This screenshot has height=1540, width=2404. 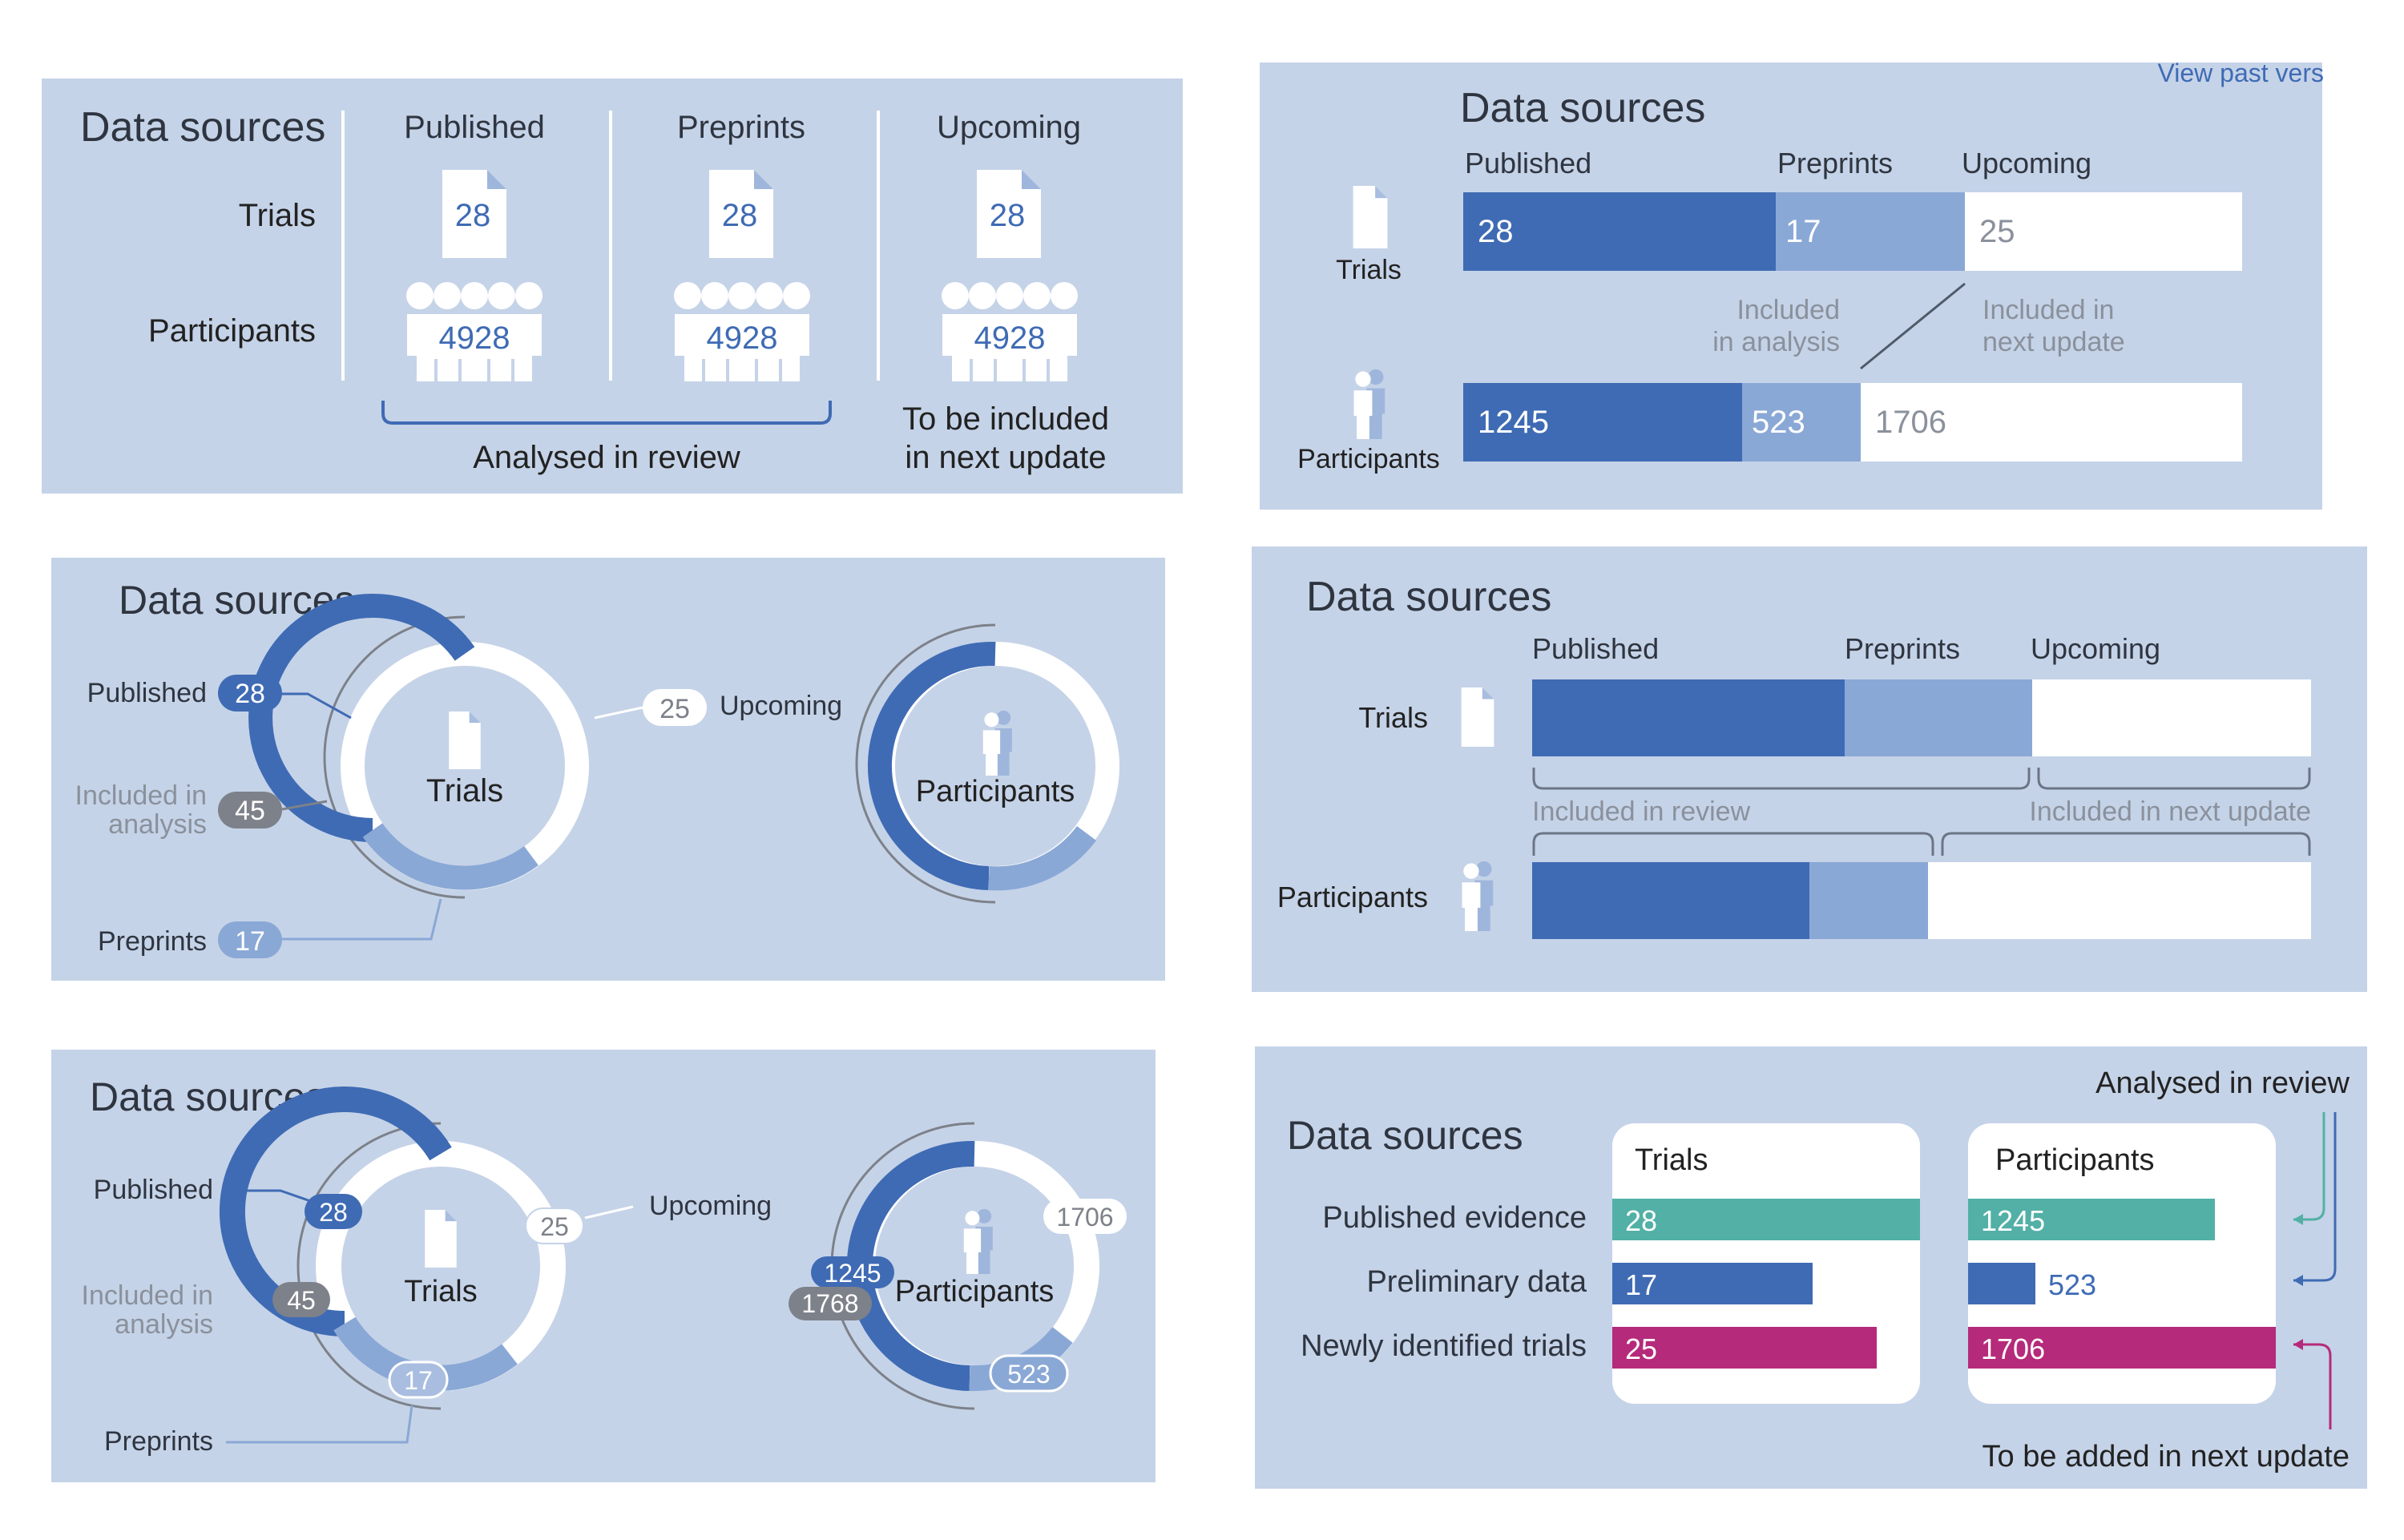 What do you see at coordinates (1939, 718) in the screenshot?
I see `bar-trials-preprints` at bounding box center [1939, 718].